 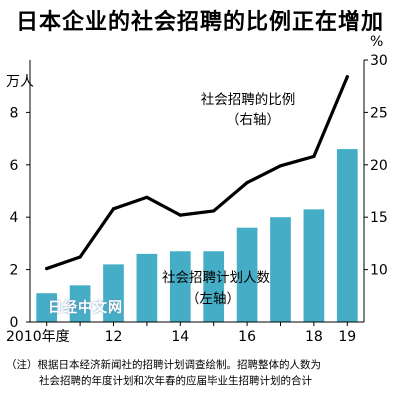 I want to click on left-axis-tick-label: 4, so click(x=14, y=218).